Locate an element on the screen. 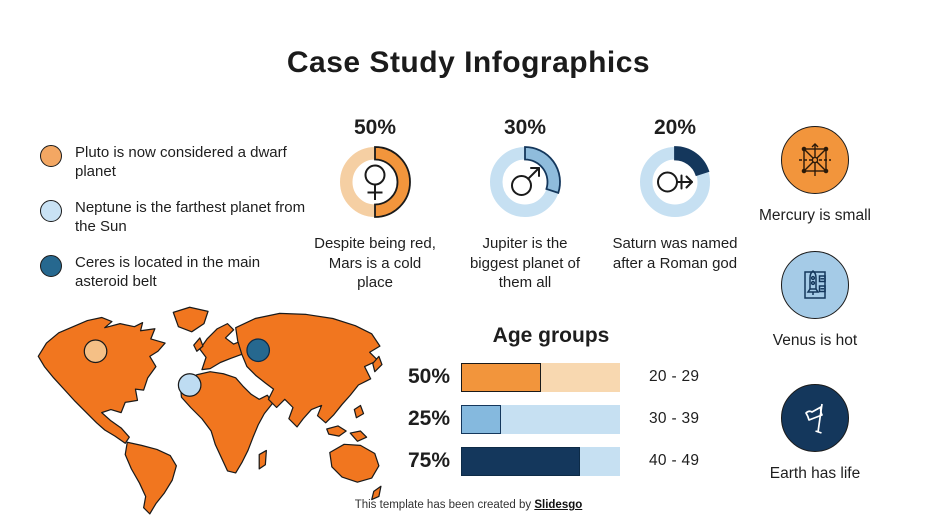 The width and height of the screenshot is (937, 527). island-indonesia is located at coordinates (336, 431).